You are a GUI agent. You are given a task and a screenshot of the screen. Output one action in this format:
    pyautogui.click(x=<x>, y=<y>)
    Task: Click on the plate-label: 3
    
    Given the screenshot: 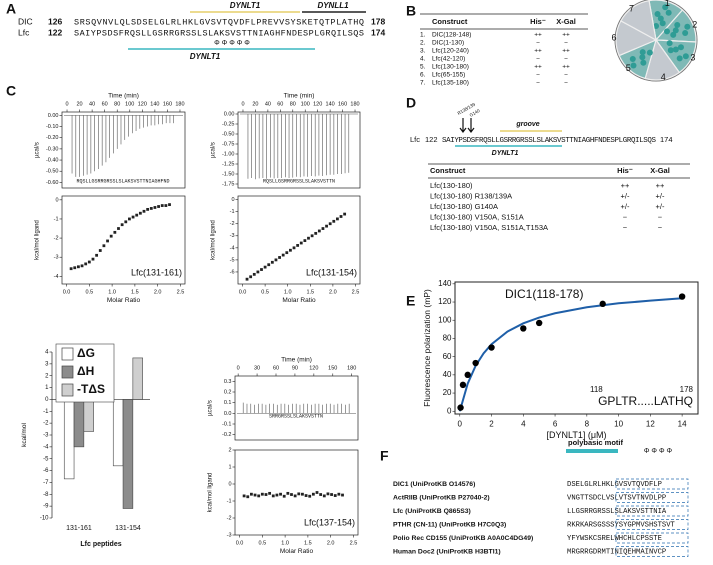 What is the action you would take?
    pyautogui.click(x=692, y=58)
    